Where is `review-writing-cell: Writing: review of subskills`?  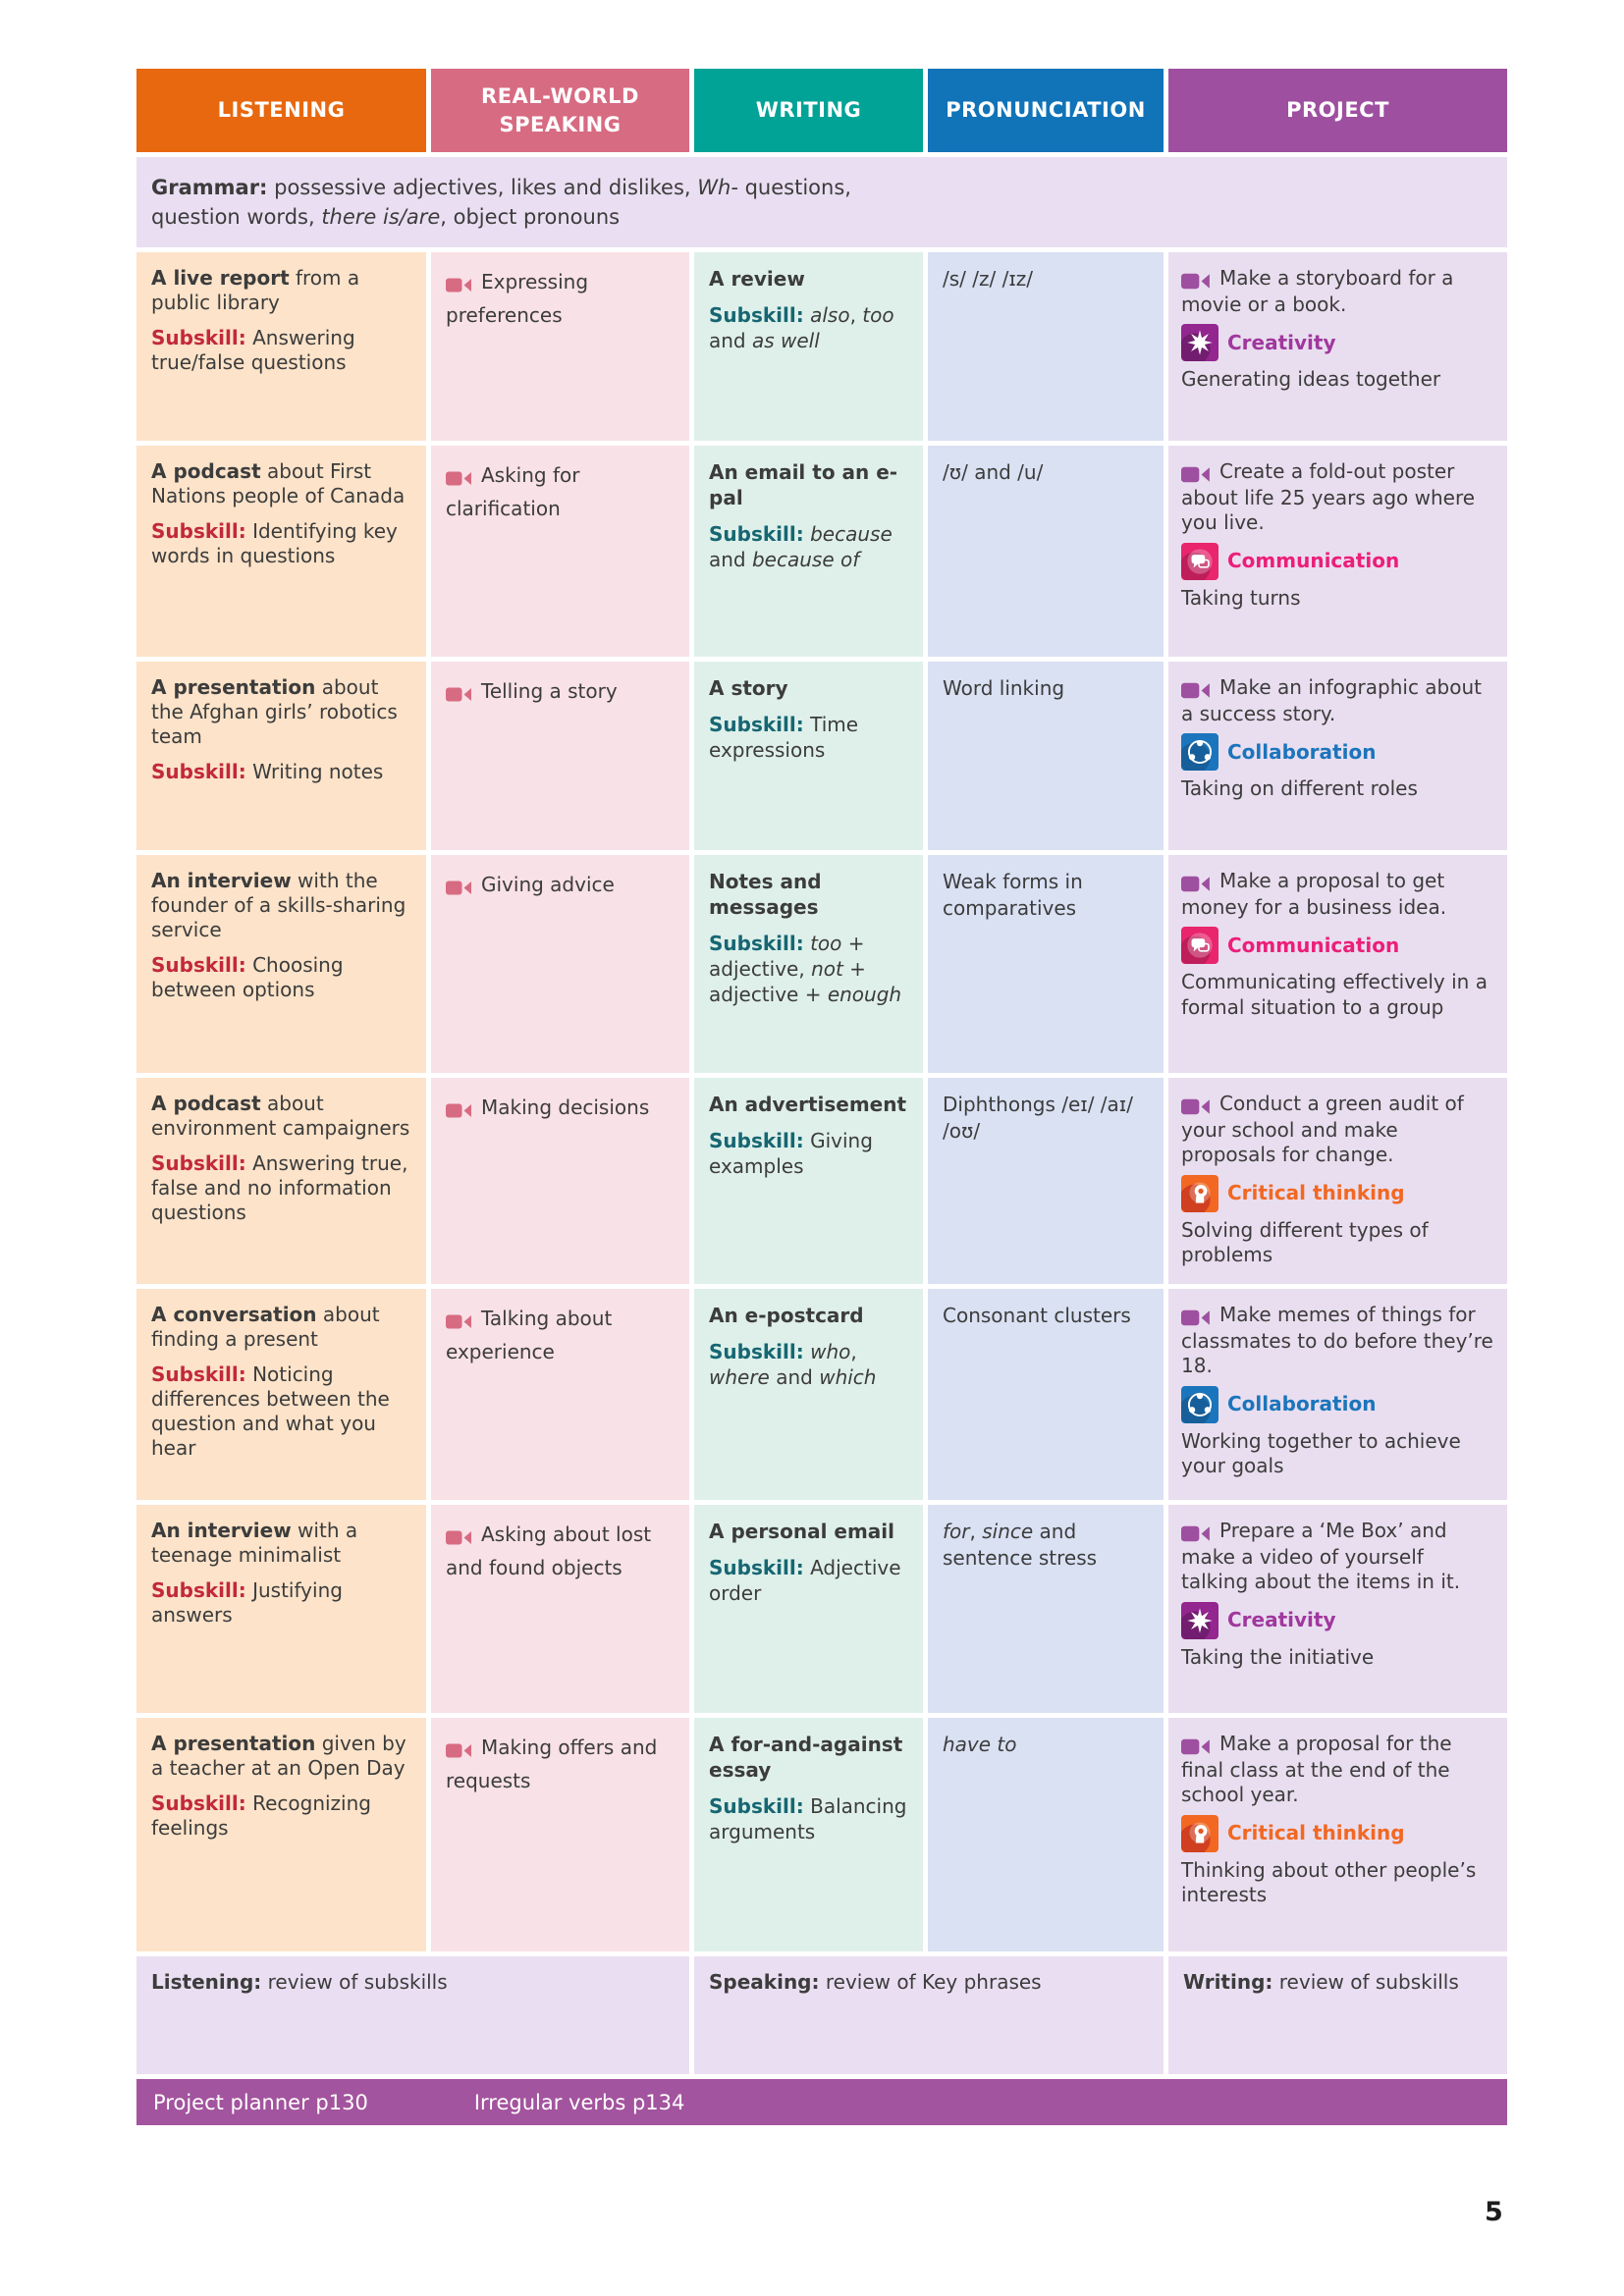 review-writing-cell: Writing: review of subskills is located at coordinates (1337, 2015).